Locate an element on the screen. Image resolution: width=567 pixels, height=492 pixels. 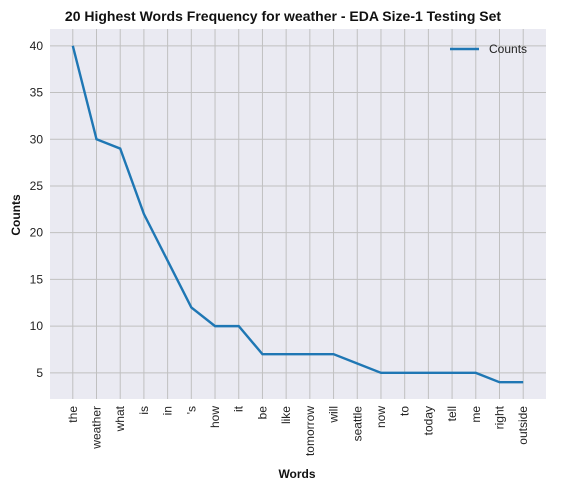
x-tick-label: today is located at coordinates (428, 420).